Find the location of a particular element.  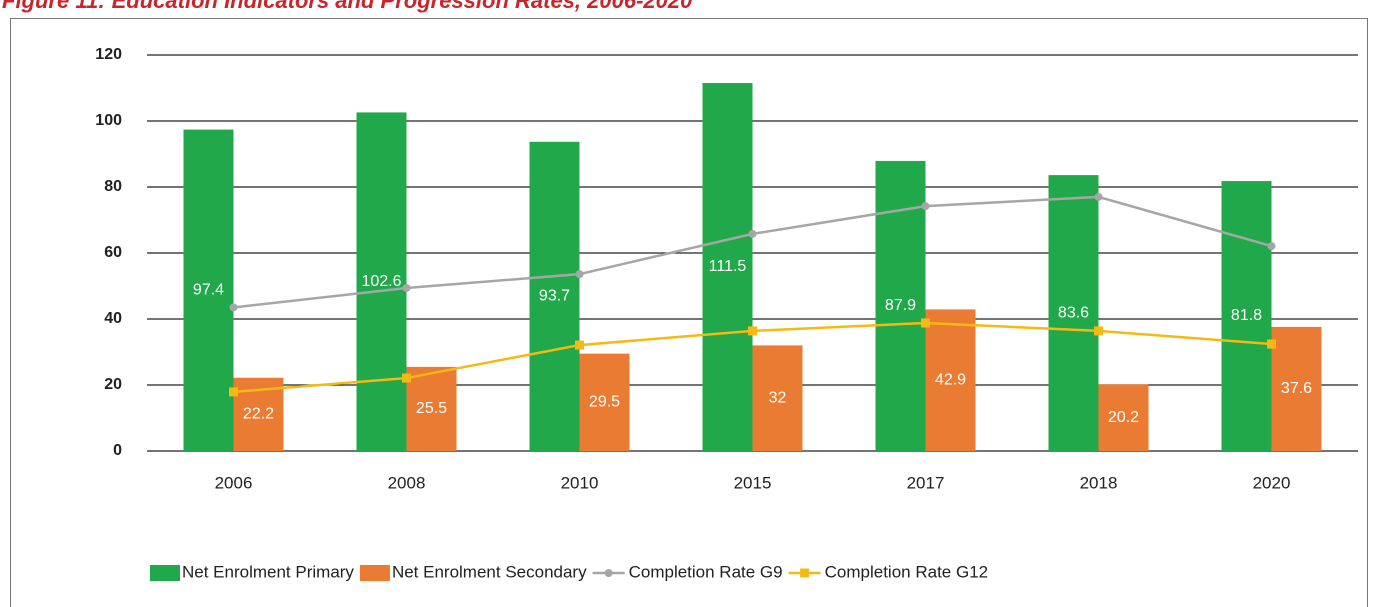

data-label: 32 is located at coordinates (778, 397).